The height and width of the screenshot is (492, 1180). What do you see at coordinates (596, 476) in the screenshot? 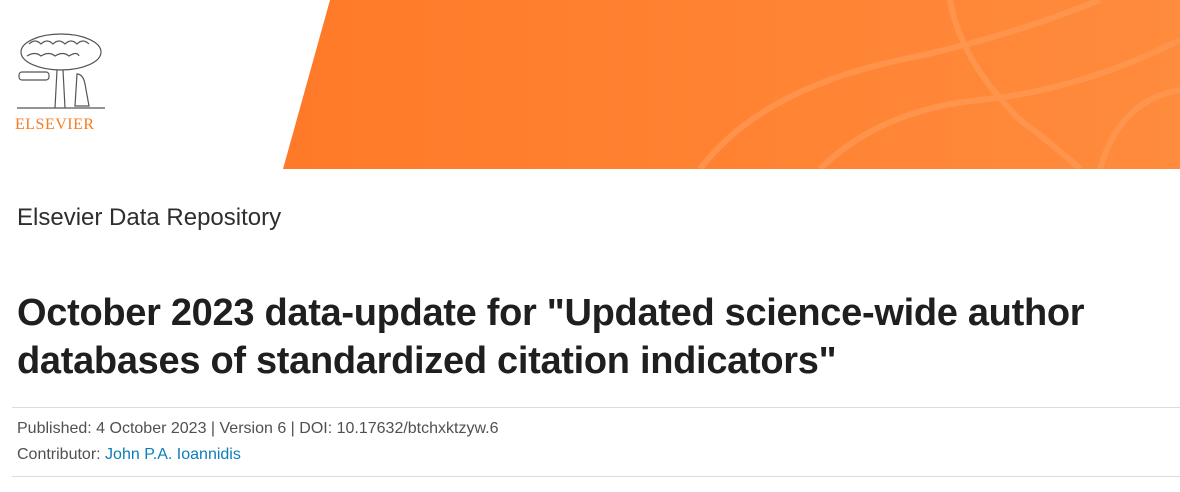
I see `divider-bottom` at bounding box center [596, 476].